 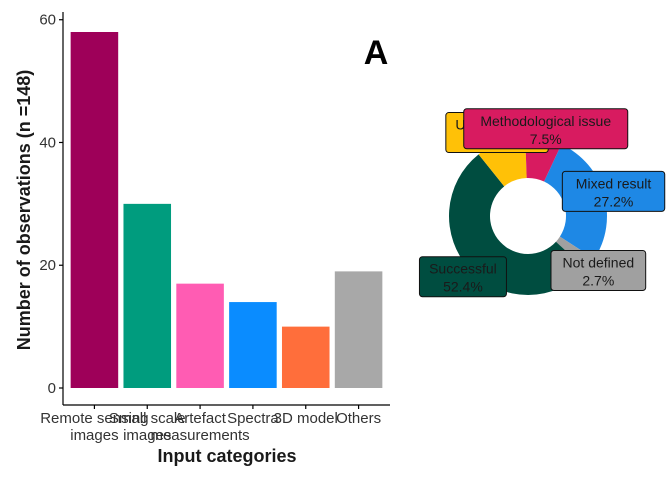 What do you see at coordinates (545, 121) in the screenshot?
I see `donut-label-name: Methodological issue` at bounding box center [545, 121].